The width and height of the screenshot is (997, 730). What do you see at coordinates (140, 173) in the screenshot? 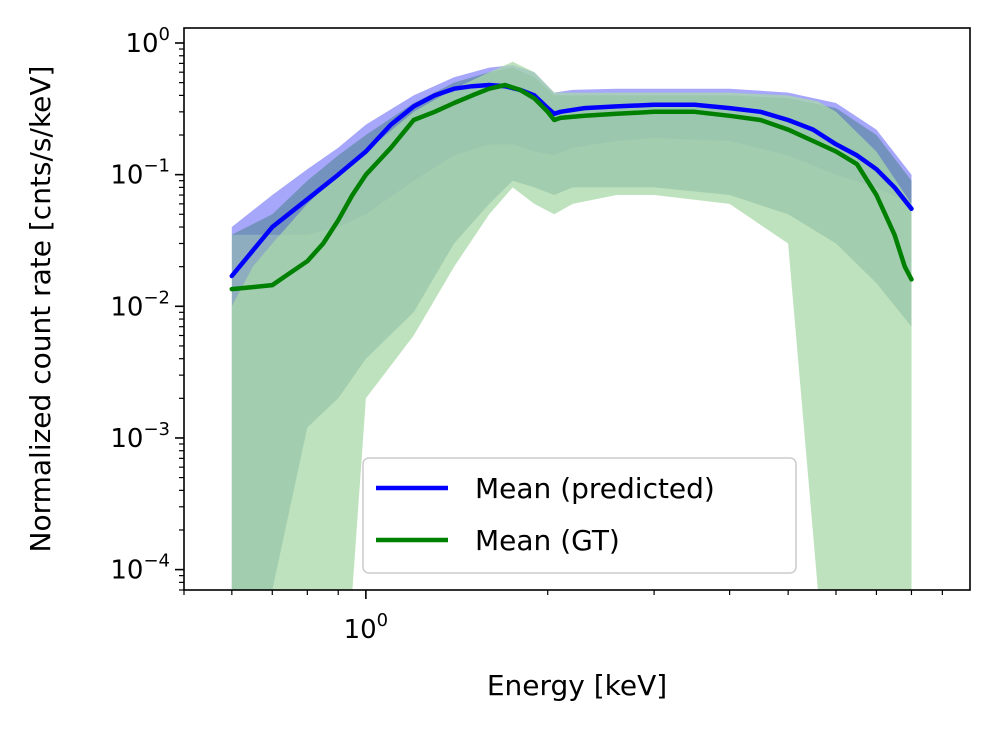
I see `y-tick-label-3: 10⁻¹` at bounding box center [140, 173].